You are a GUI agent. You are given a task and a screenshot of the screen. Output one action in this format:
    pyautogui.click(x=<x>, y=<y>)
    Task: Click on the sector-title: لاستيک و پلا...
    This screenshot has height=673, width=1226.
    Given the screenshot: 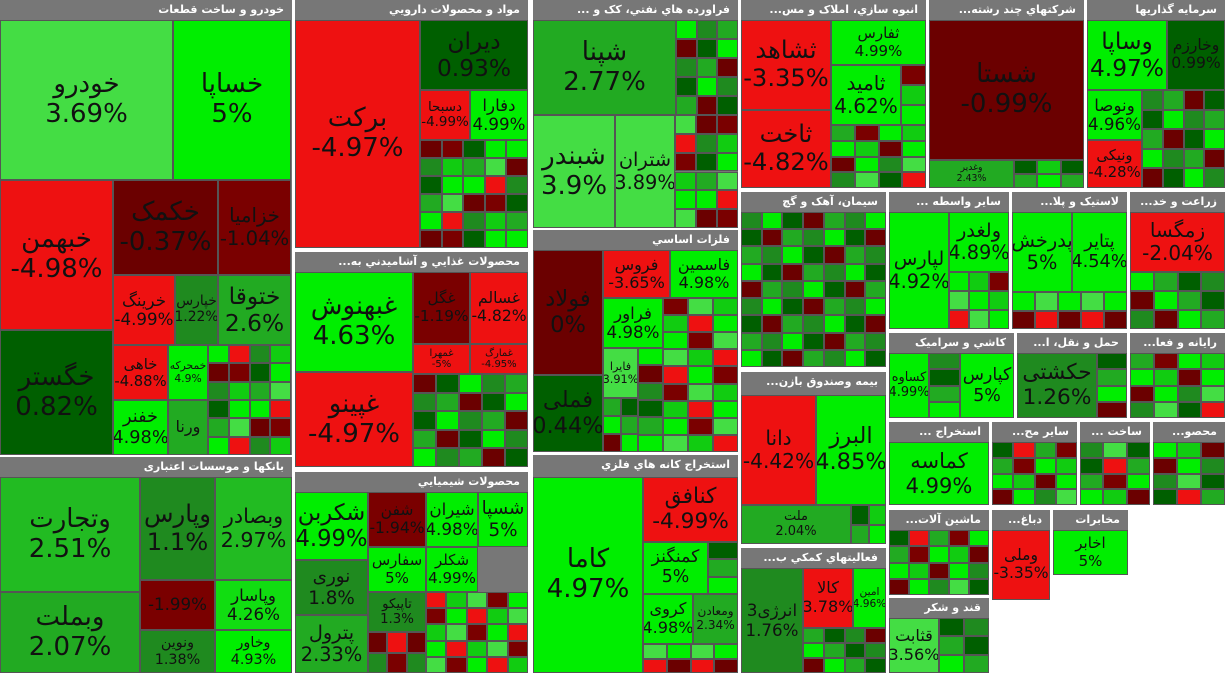 What is the action you would take?
    pyautogui.click(x=1079, y=201)
    